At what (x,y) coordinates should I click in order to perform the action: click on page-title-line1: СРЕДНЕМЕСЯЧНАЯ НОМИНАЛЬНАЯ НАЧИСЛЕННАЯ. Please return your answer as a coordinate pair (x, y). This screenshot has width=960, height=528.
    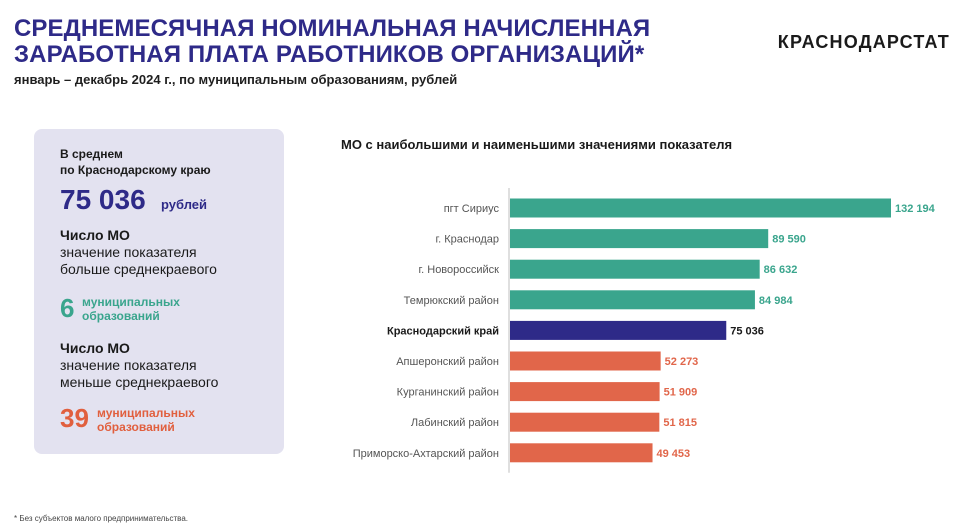
    Looking at the image, I should click on (332, 28).